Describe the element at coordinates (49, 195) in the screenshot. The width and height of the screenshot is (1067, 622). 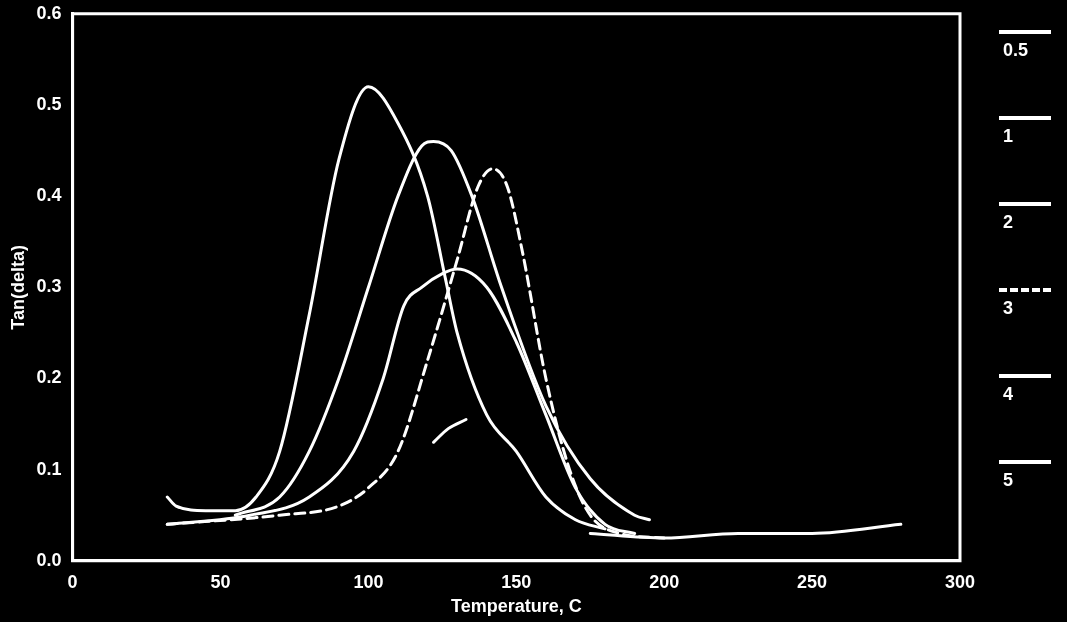
I see `y-tick-label: 0.4` at that location.